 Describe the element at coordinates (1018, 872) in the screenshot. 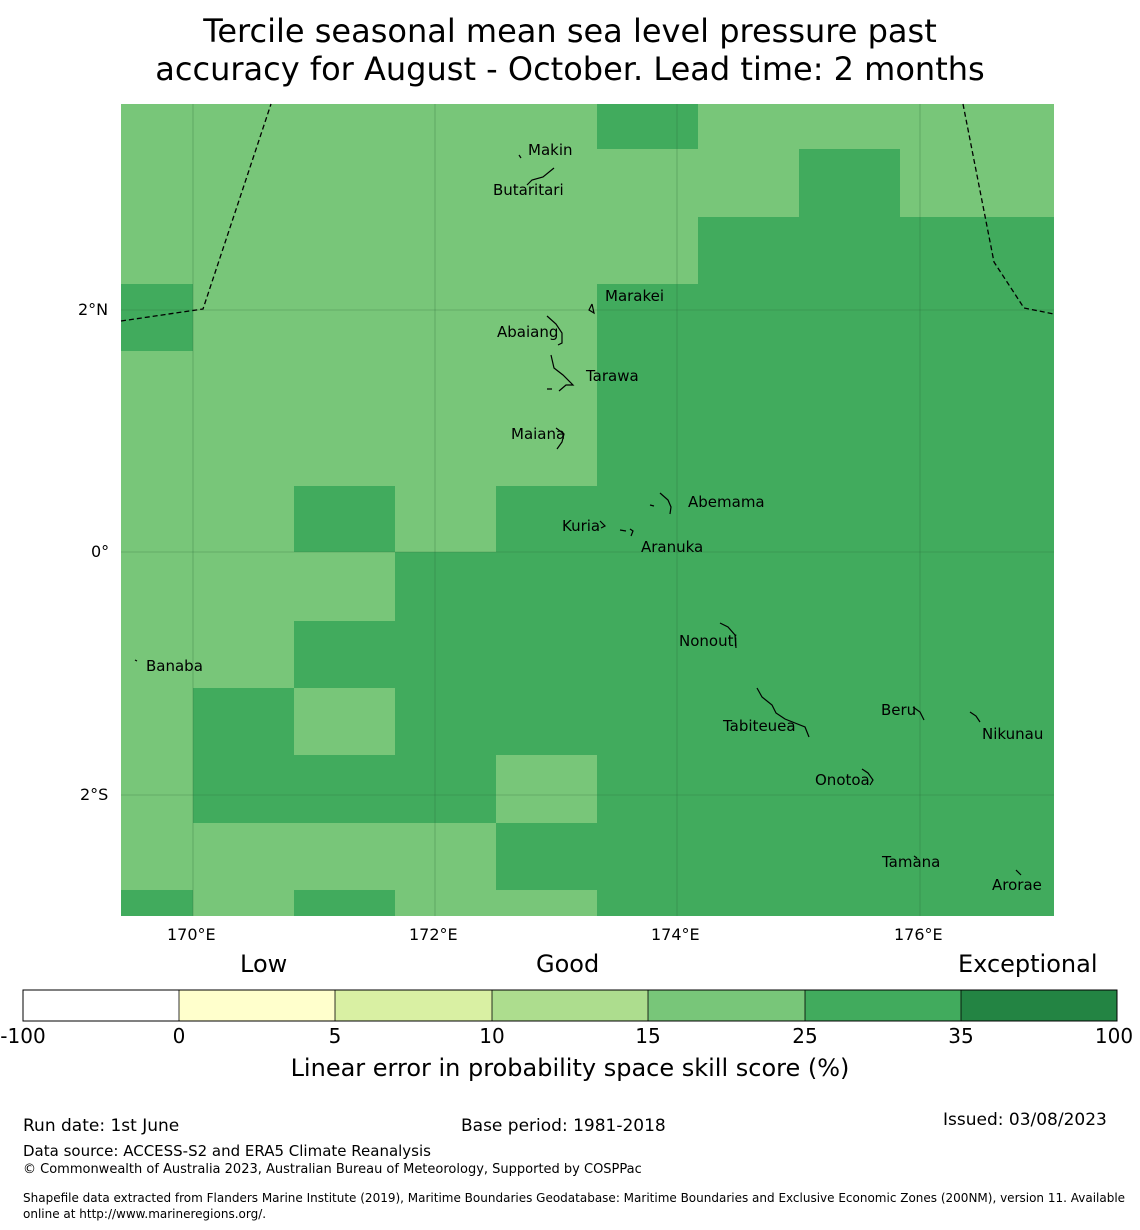

I see `island-arorae` at that location.